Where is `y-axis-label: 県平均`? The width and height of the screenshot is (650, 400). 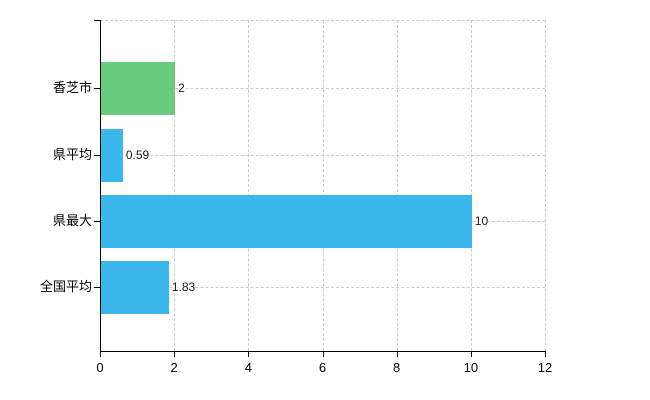 y-axis-label: 県平均 is located at coordinates (72, 154).